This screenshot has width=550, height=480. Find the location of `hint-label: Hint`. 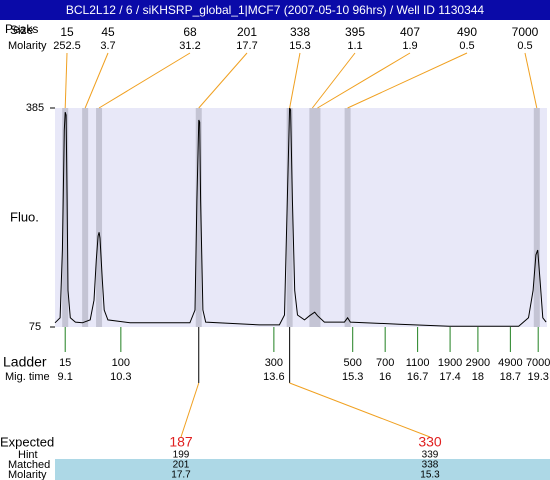

hint-label: Hint is located at coordinates (28, 455).